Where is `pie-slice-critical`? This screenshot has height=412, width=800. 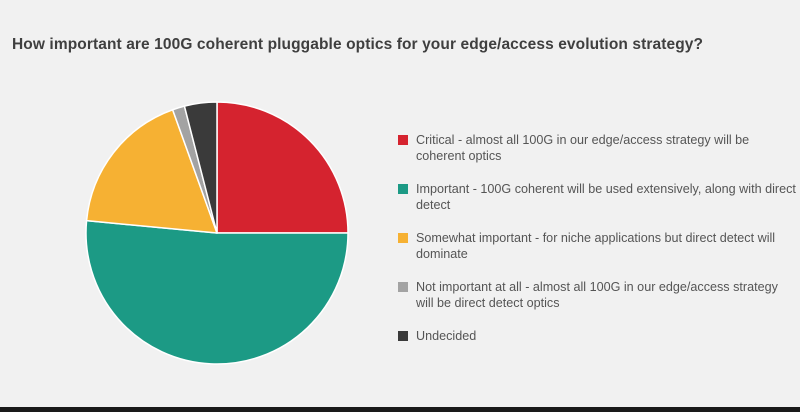 pie-slice-critical is located at coordinates (282, 167).